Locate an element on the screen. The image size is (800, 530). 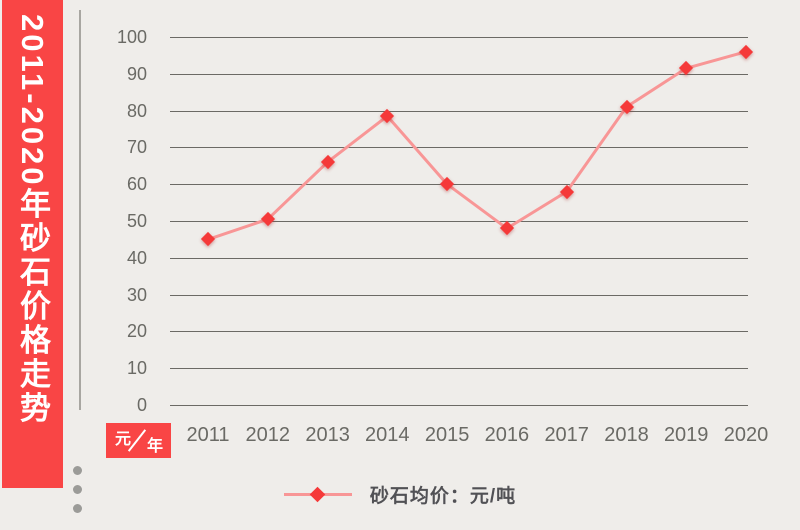
y-tick-label-80: 80 is located at coordinates (136, 110).